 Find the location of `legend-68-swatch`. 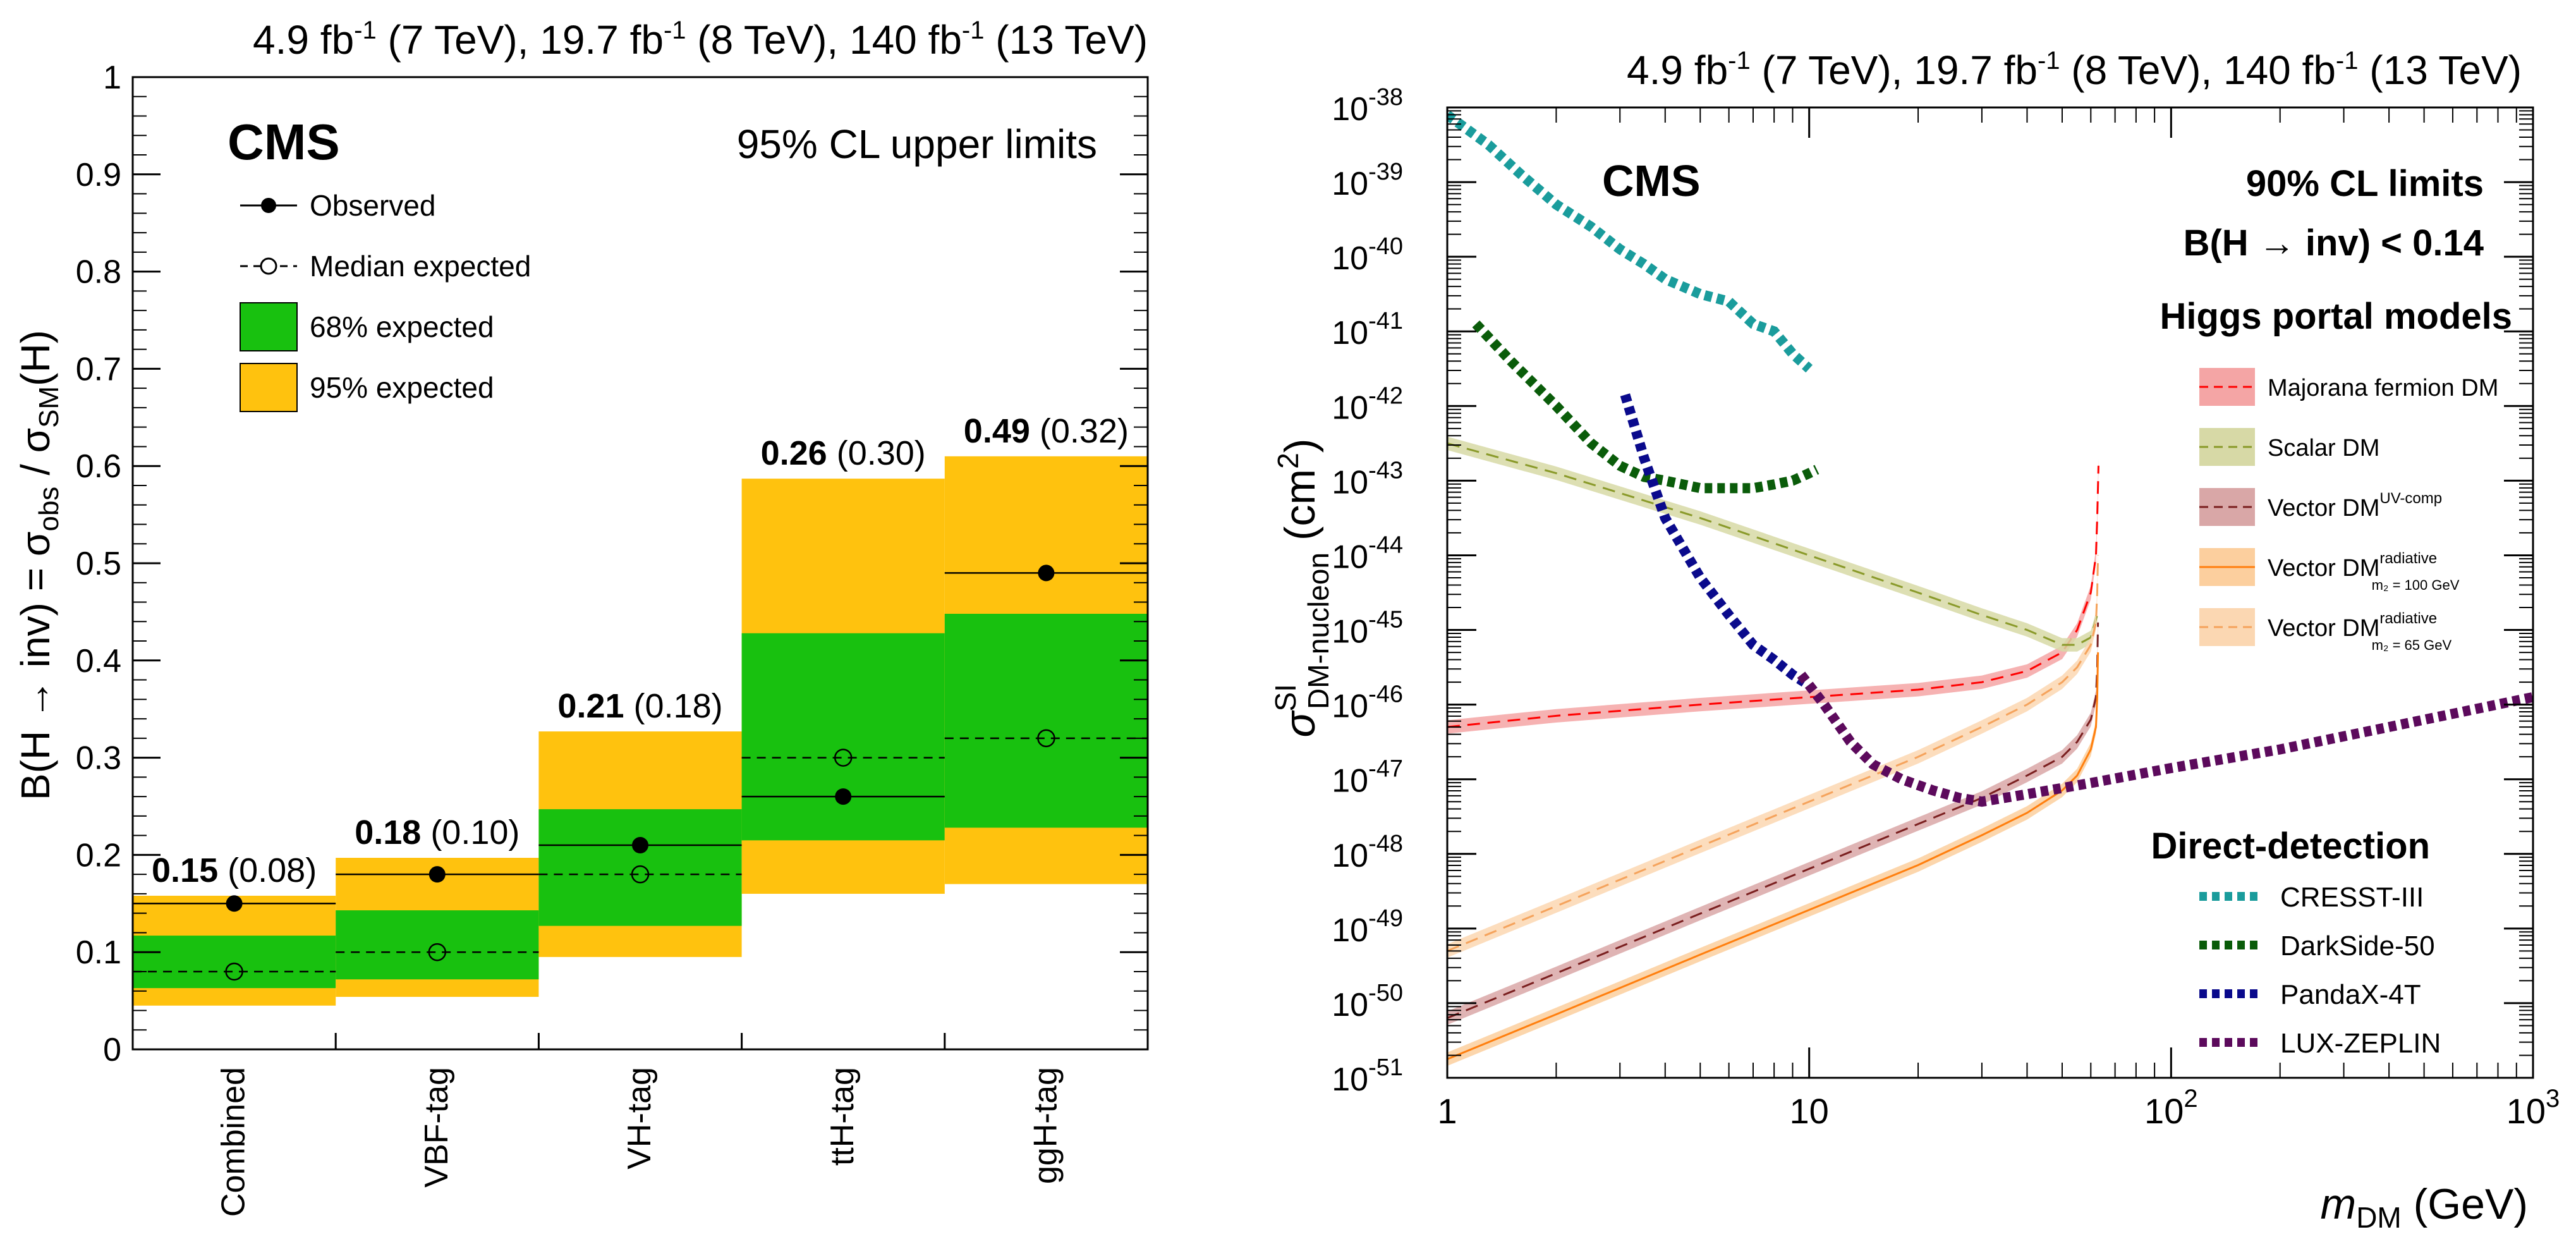

legend-68-swatch is located at coordinates (269, 327).